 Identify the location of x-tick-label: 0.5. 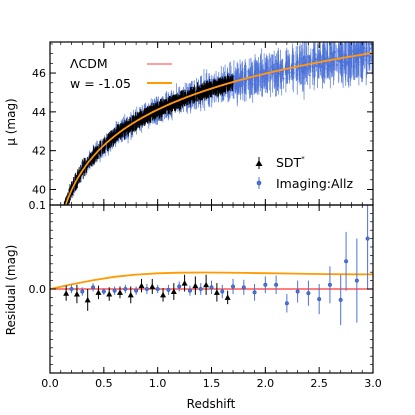
(104, 383).